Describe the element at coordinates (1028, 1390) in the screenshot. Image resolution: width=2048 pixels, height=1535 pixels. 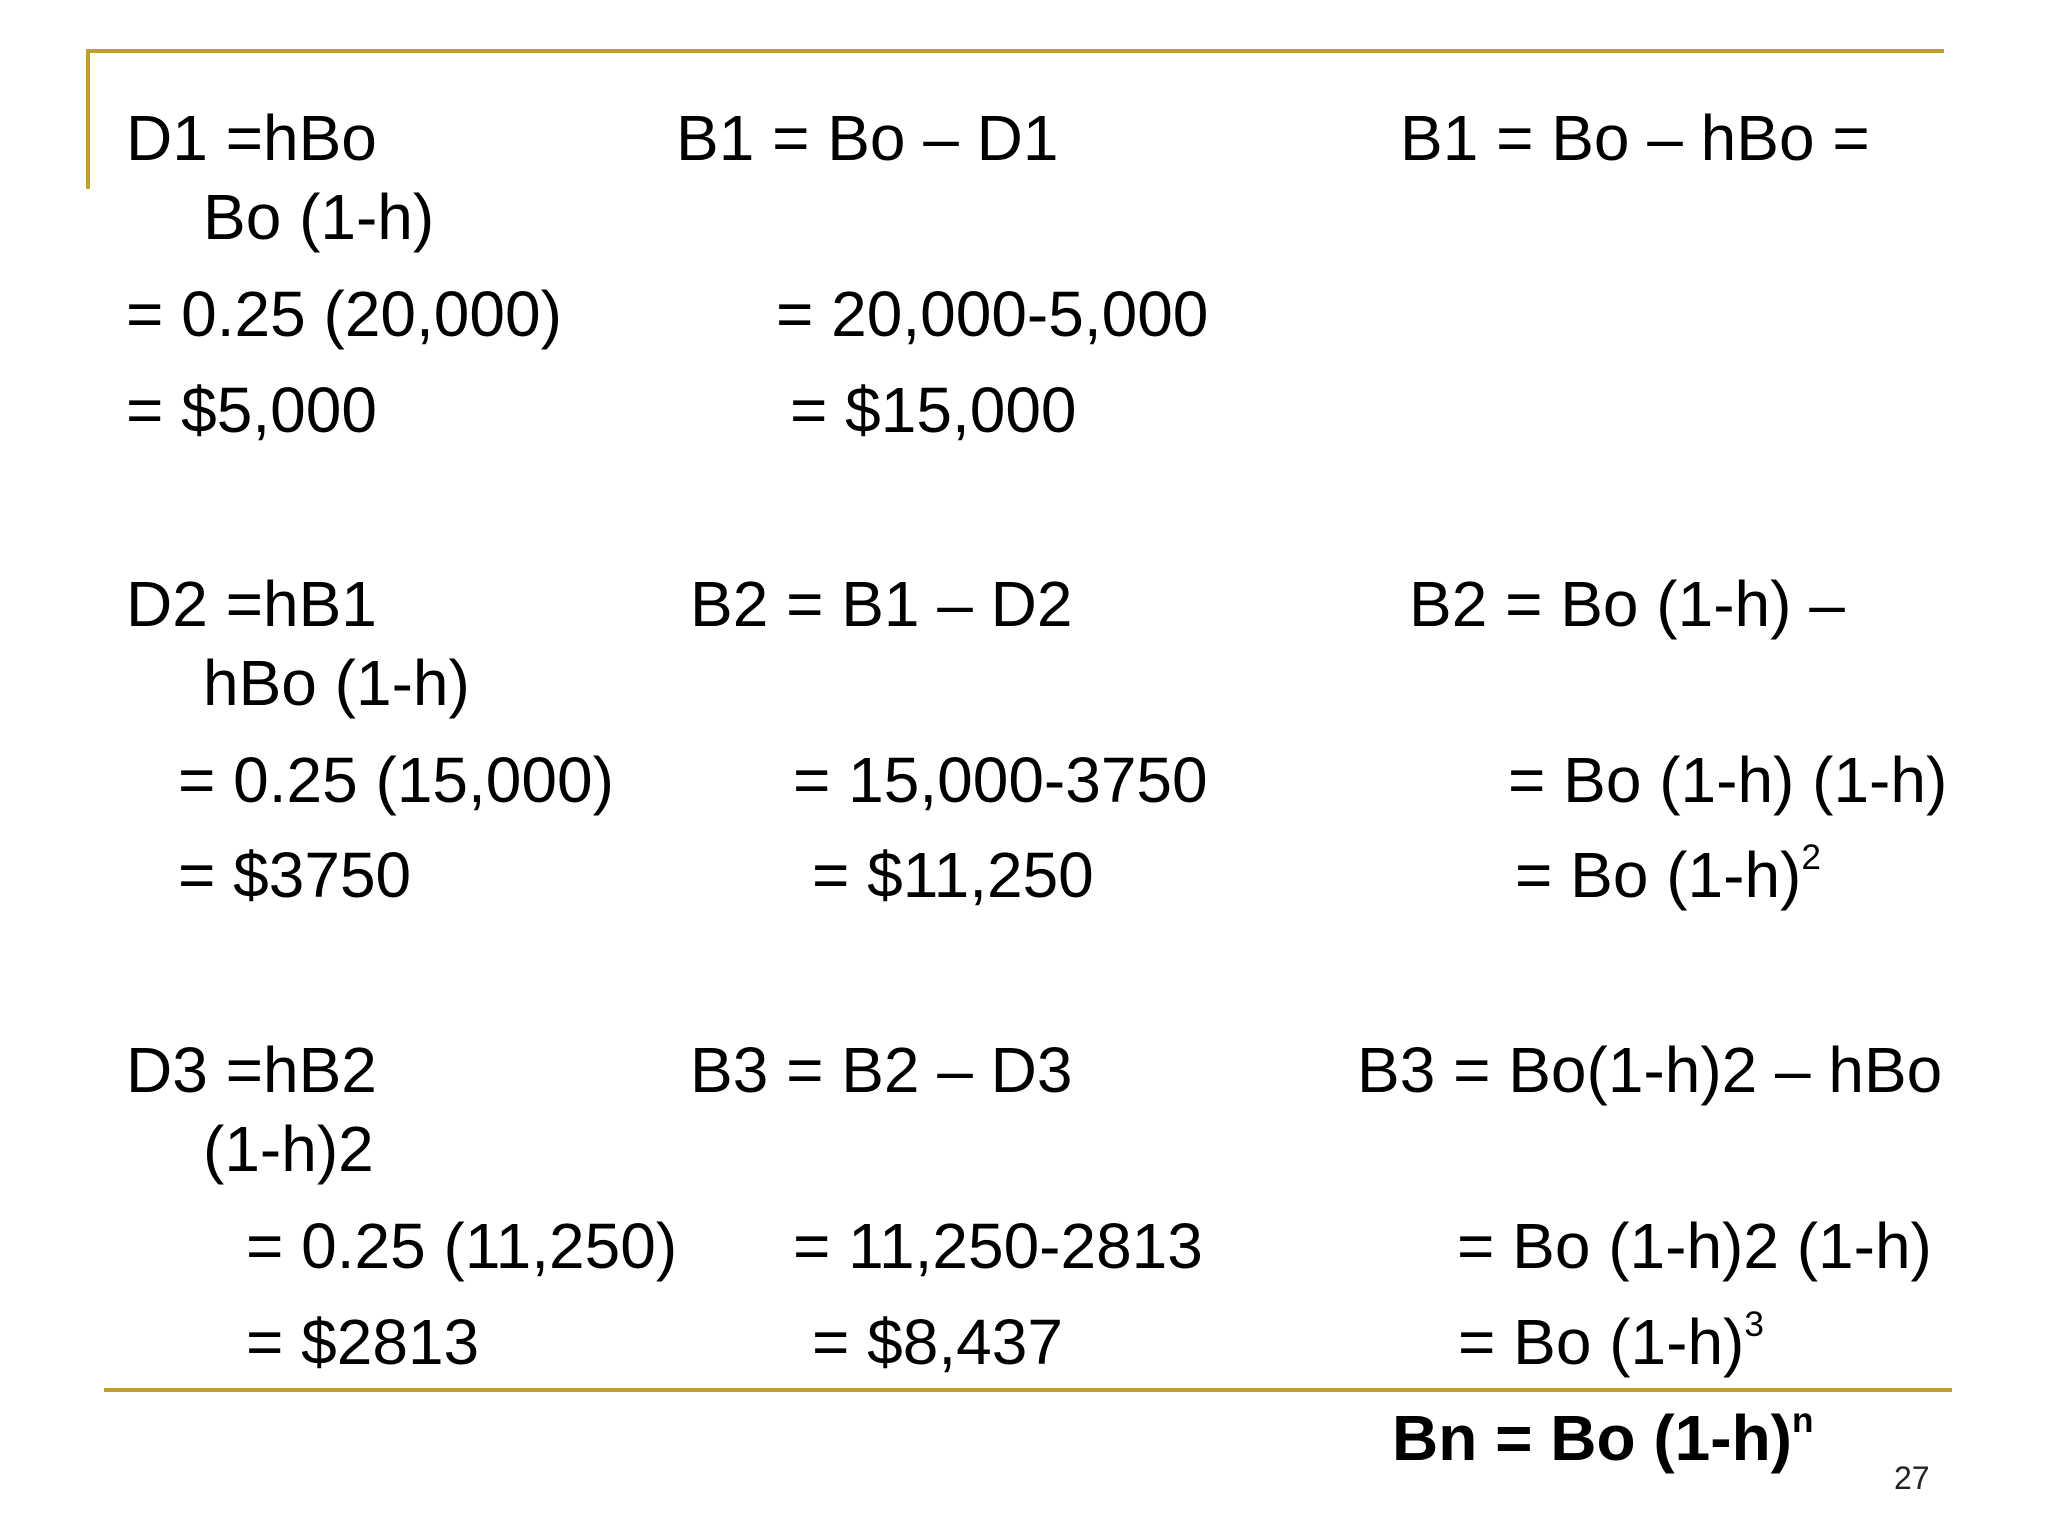
I see `bottom-accent-rule` at that location.